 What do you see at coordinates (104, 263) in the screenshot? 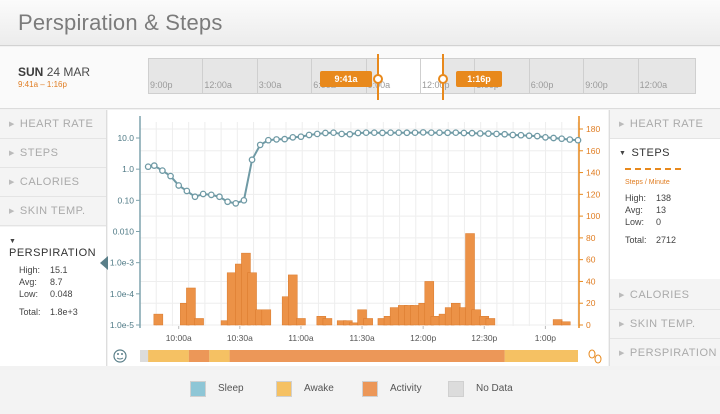
I see `left-axis-pointer-icon` at bounding box center [104, 263].